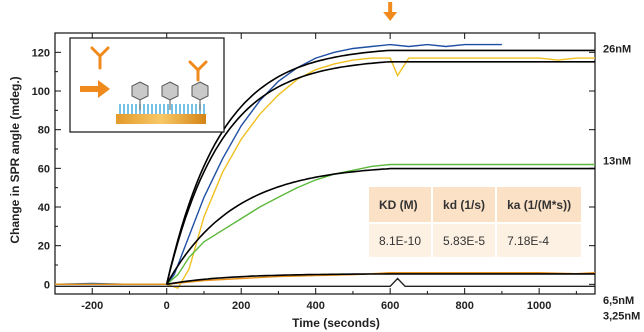 Image resolution: width=644 pixels, height=332 pixels. Describe the element at coordinates (336, 323) in the screenshot. I see `x-axis-title: Time (seconds)` at that location.